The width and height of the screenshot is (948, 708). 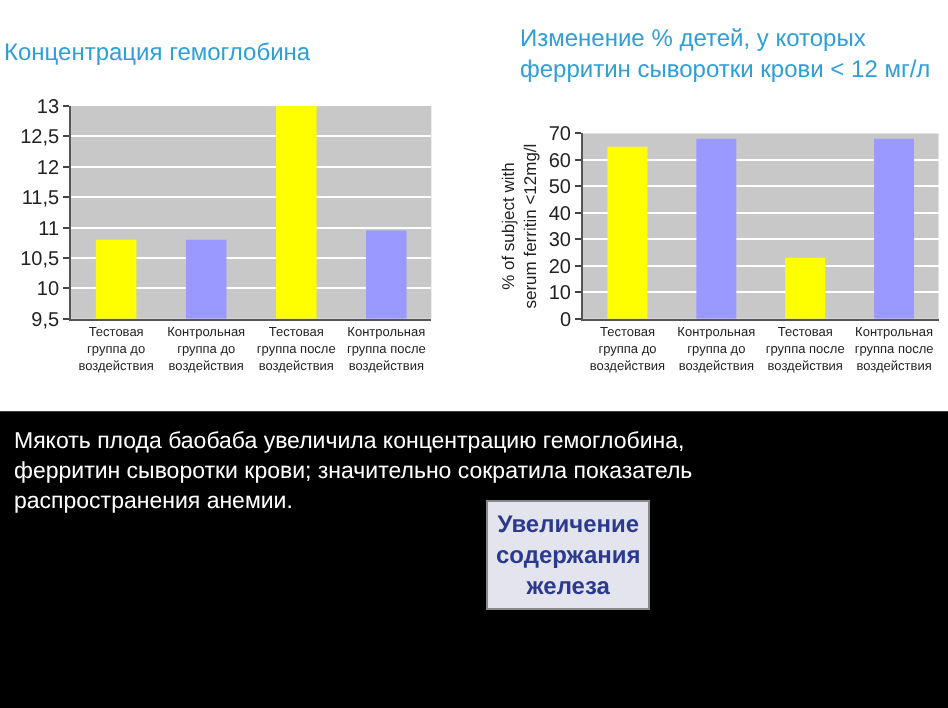 What do you see at coordinates (48, 168) in the screenshot?
I see `y-tick-label: 12` at bounding box center [48, 168].